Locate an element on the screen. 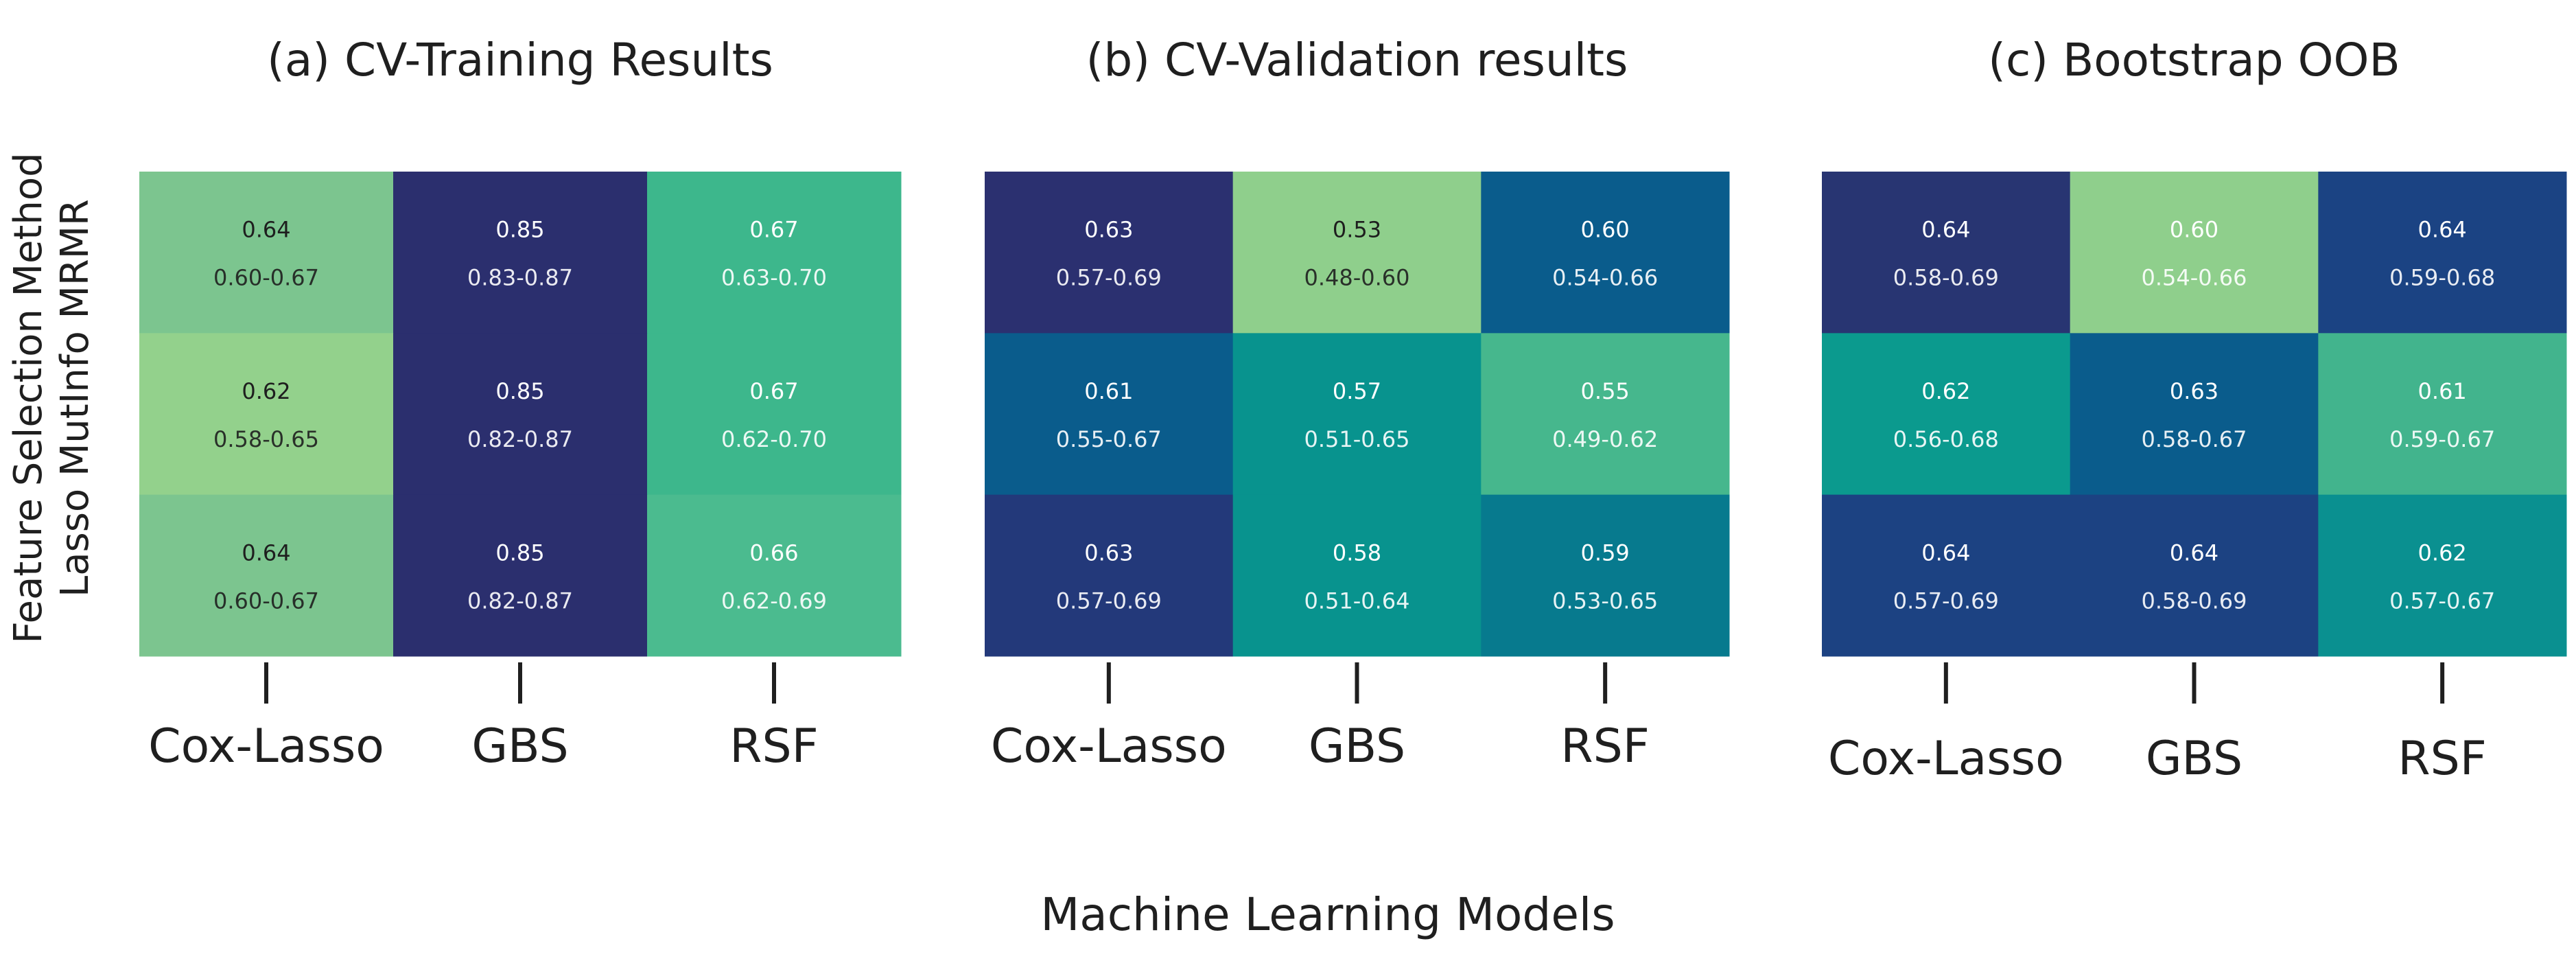 The height and width of the screenshot is (974, 2576). cell-ci: 0.59-0.68 is located at coordinates (2442, 278).